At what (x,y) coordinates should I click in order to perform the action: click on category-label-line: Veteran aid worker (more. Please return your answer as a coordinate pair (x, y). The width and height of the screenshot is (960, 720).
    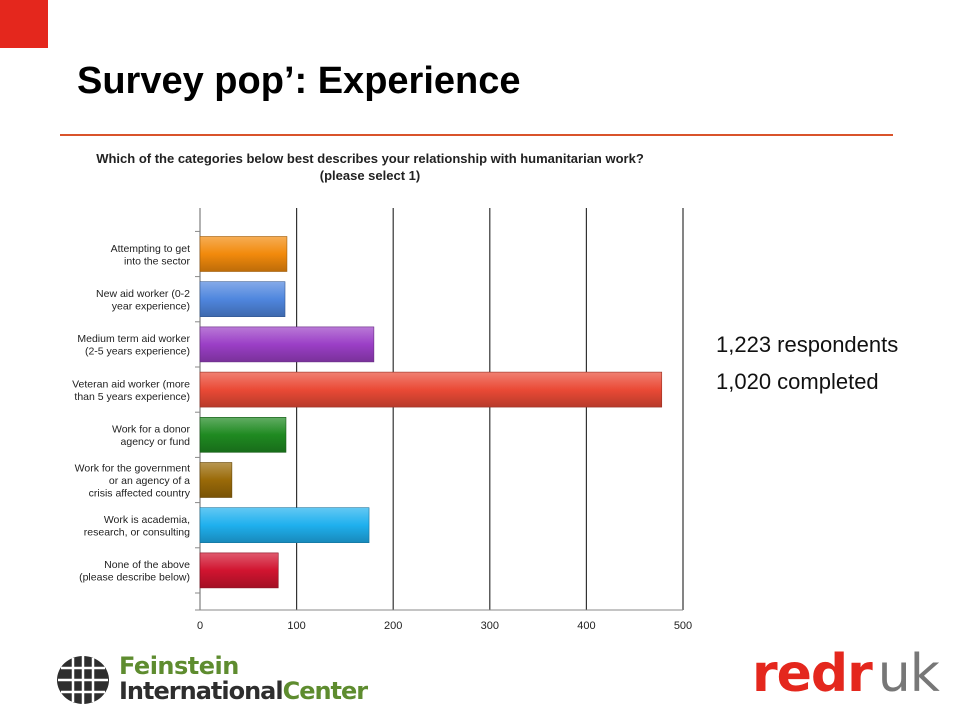
    Looking at the image, I should click on (131, 384).